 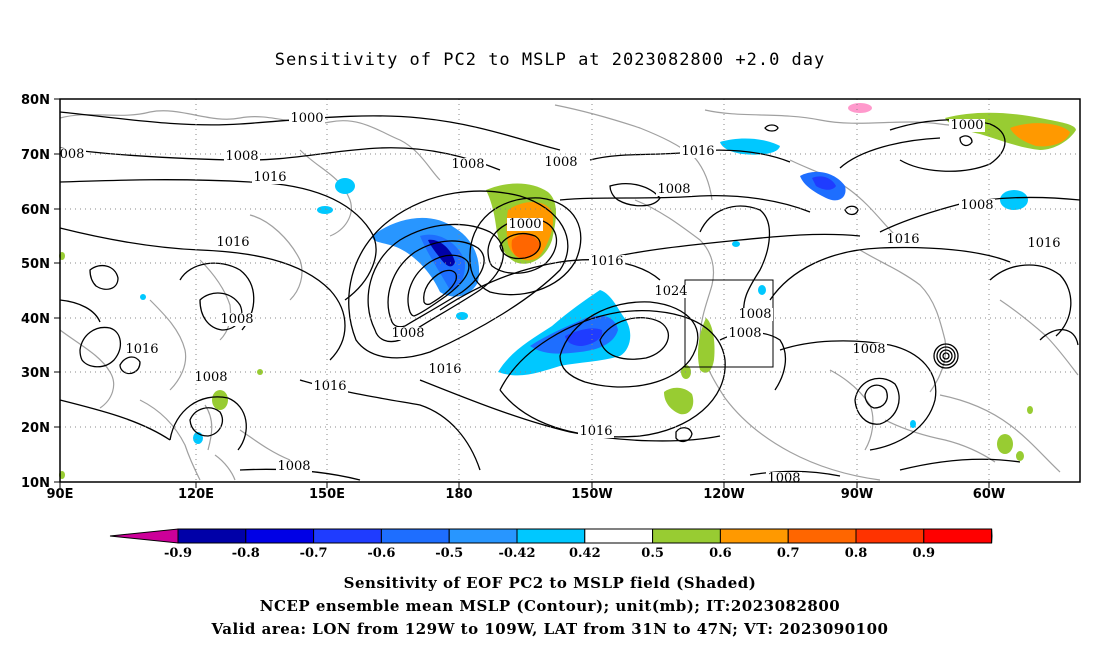 I want to click on colorbar-label: 0.5, so click(x=652, y=553).